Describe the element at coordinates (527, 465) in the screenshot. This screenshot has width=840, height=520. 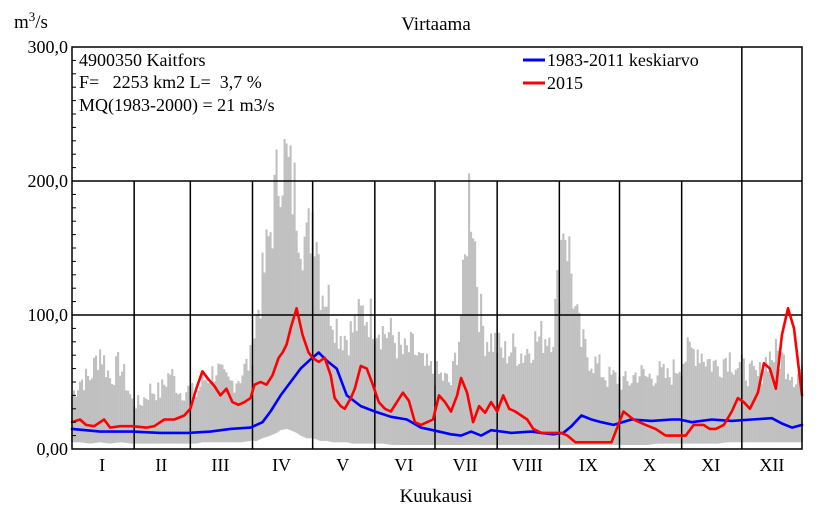
I see `month-label: VIII` at that location.